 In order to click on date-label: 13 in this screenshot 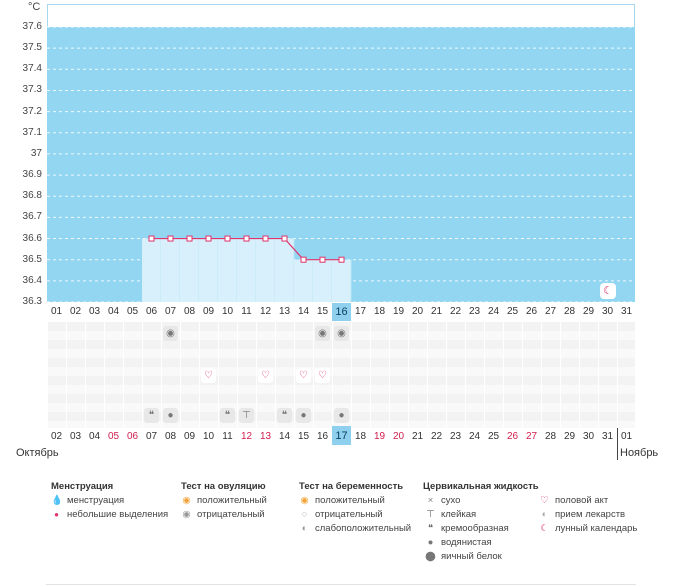, I will do `click(265, 436)`.